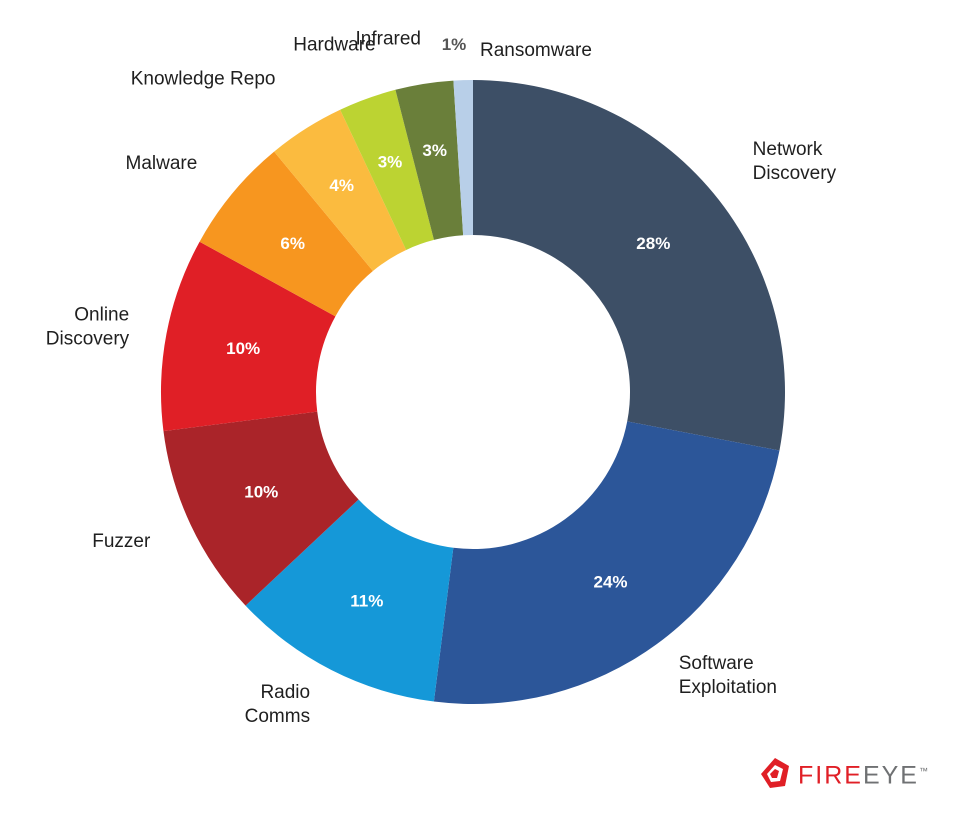 This screenshot has height=818, width=974. Describe the element at coordinates (366, 600) in the screenshot. I see `value-label-radio-comms: 11%` at that location.